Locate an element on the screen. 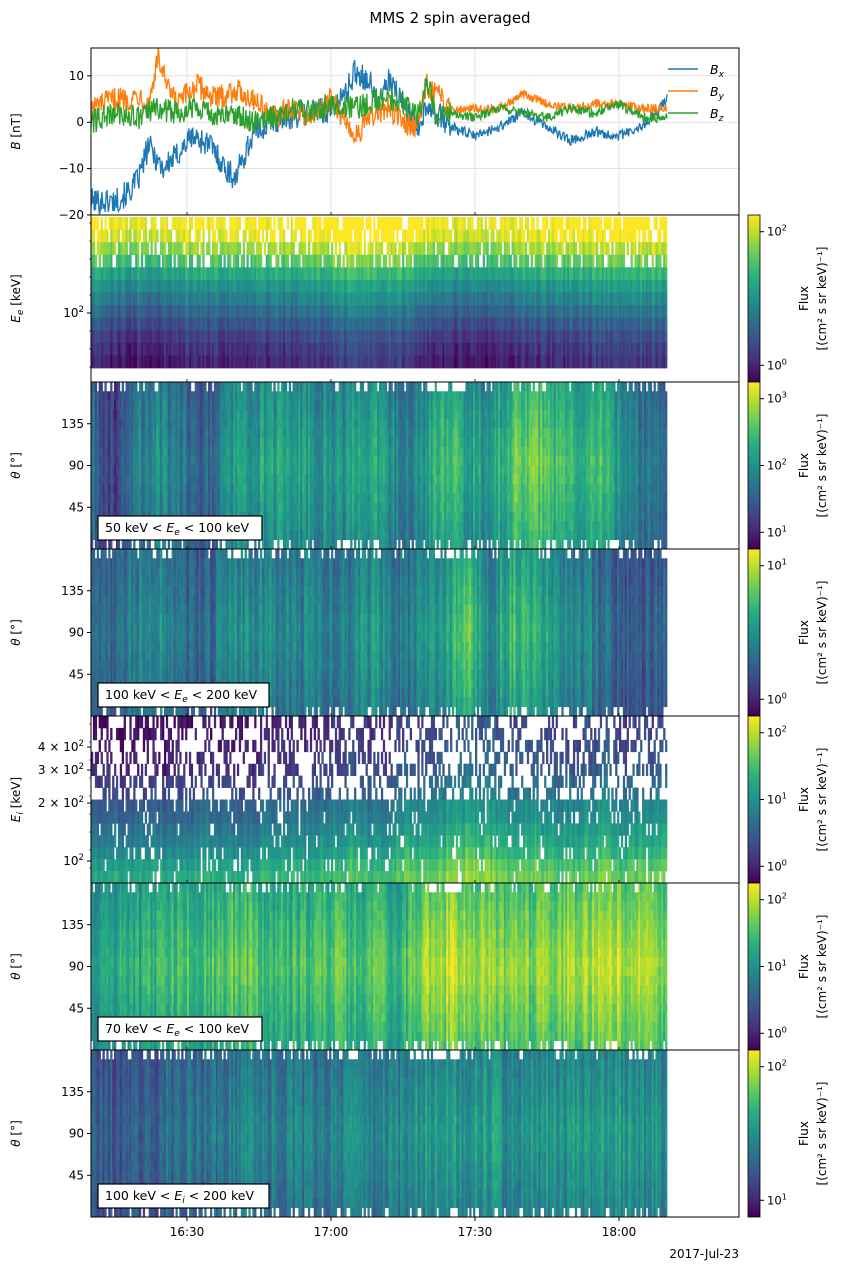 The width and height of the screenshot is (844, 1270). ytick-label: 4 × 102 is located at coordinates (61, 746).